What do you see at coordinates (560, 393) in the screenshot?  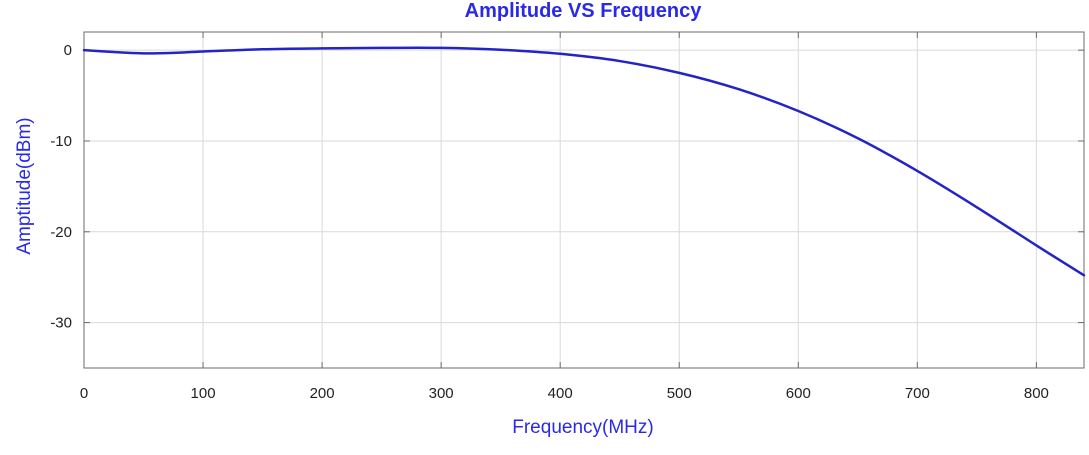 I see `x-tick-label: 400` at bounding box center [560, 393].